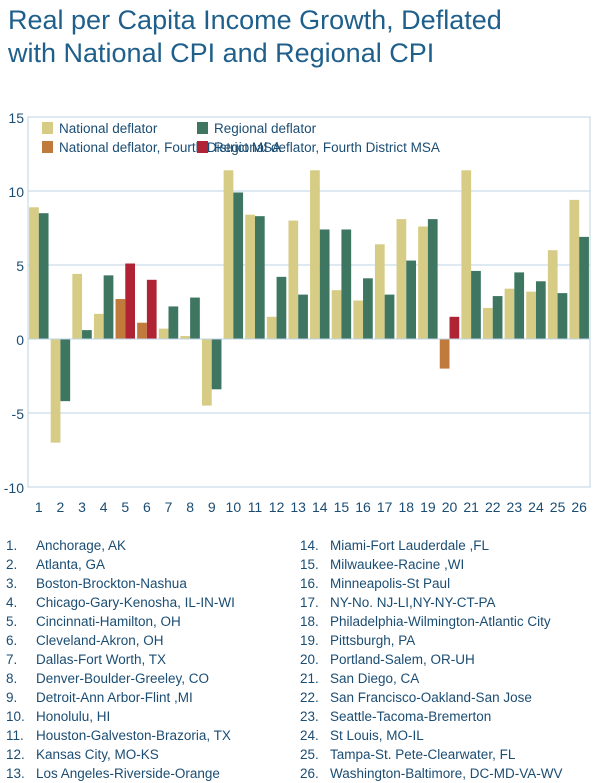 Image resolution: width=600 pixels, height=783 pixels. What do you see at coordinates (327, 147) in the screenshot?
I see `legend-label: Regional deflator, Fourth District MSA` at bounding box center [327, 147].